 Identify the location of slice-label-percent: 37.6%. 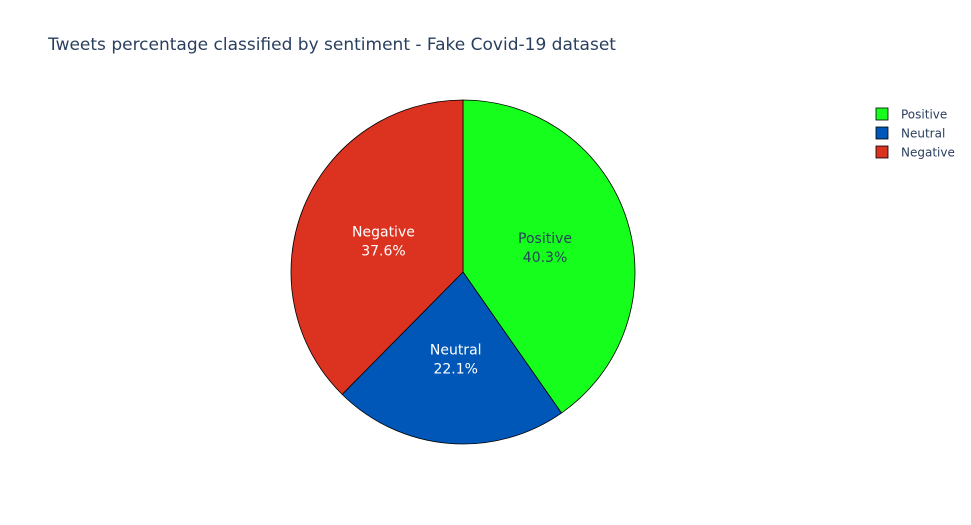
(383, 251).